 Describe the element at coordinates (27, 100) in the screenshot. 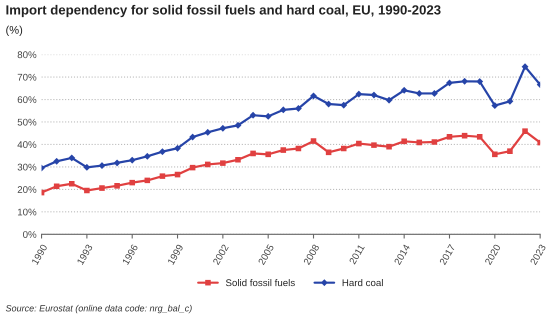

I see `y-tick-label: 60%` at that location.